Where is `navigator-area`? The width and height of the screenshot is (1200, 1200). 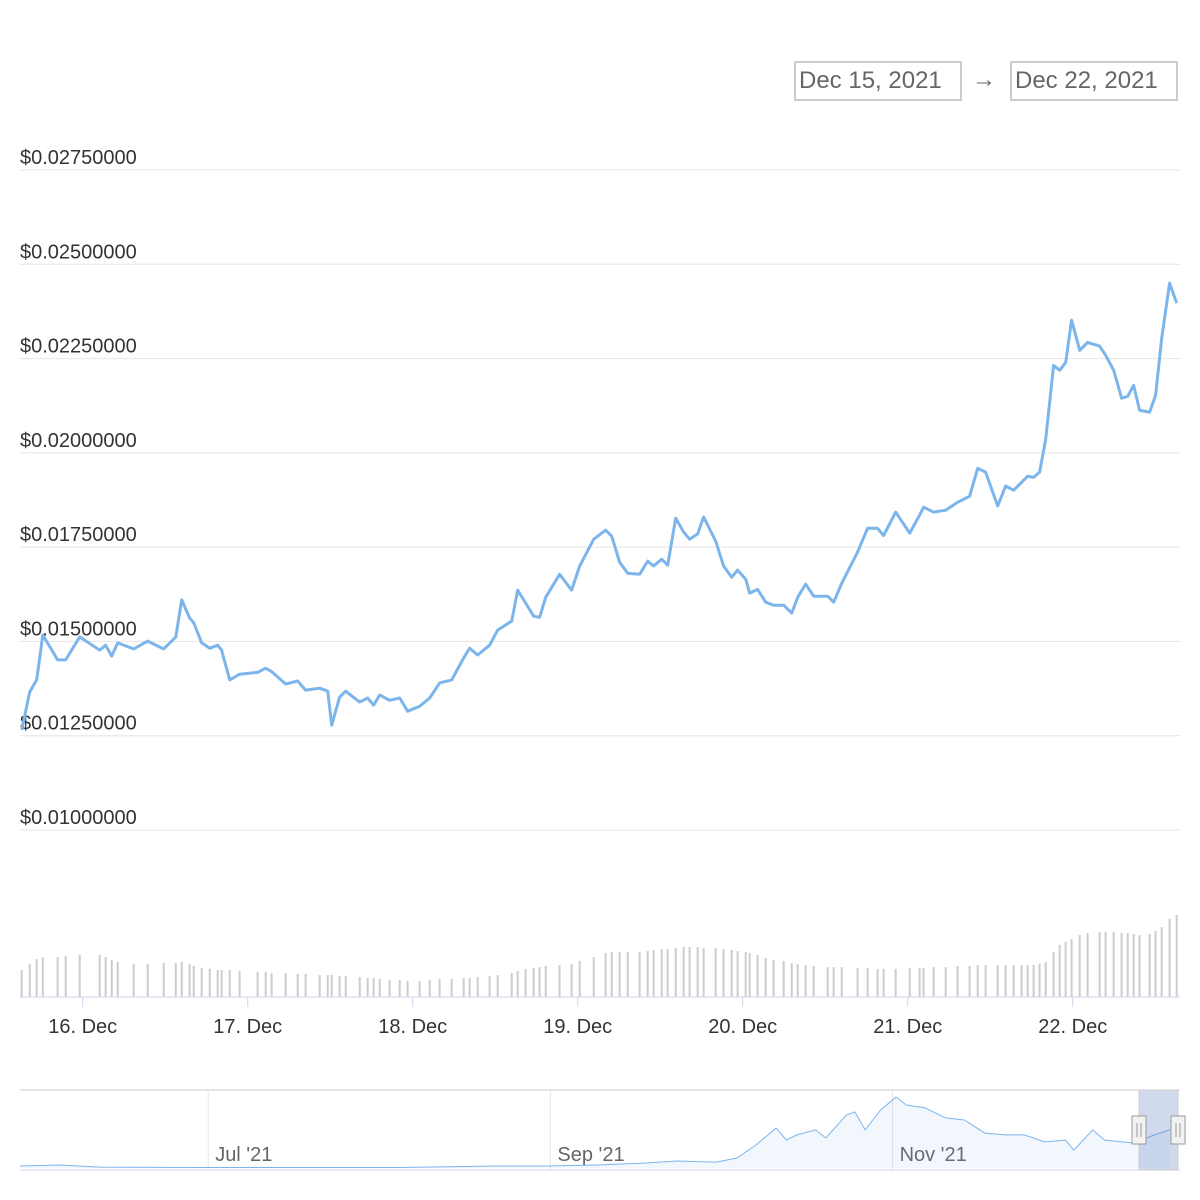
navigator-area is located at coordinates (595, 1132).